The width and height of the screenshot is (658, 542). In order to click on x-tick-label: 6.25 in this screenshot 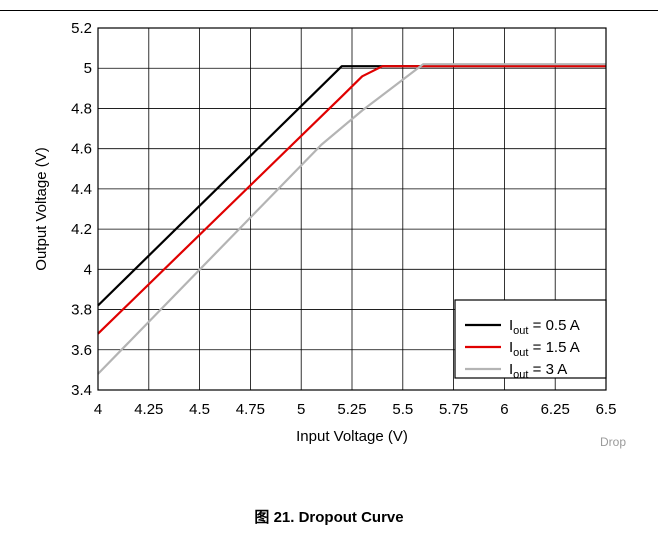, I will do `click(555, 409)`.